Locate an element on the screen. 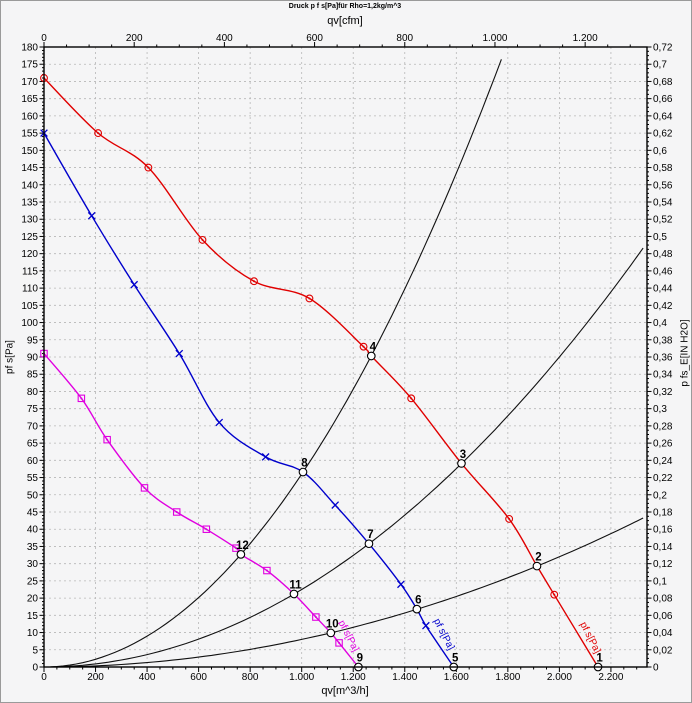  svg-text: 45 is located at coordinates (33, 513).